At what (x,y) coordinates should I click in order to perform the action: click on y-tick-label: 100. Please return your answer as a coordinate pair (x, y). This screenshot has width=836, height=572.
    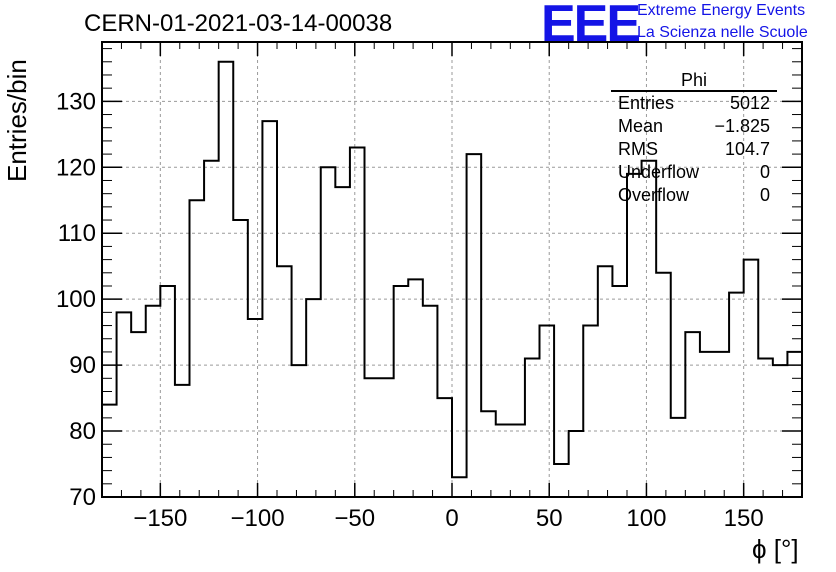
    Looking at the image, I should click on (76, 299).